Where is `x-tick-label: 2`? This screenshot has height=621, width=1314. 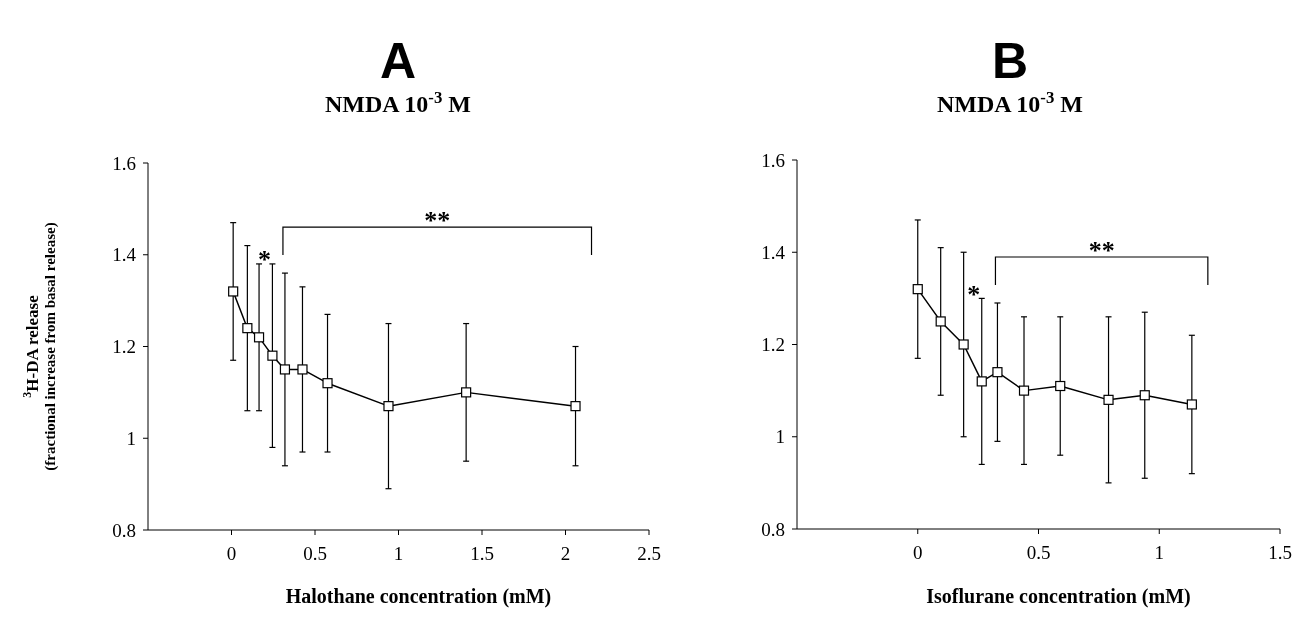
x-tick-label: 2 is located at coordinates (565, 553).